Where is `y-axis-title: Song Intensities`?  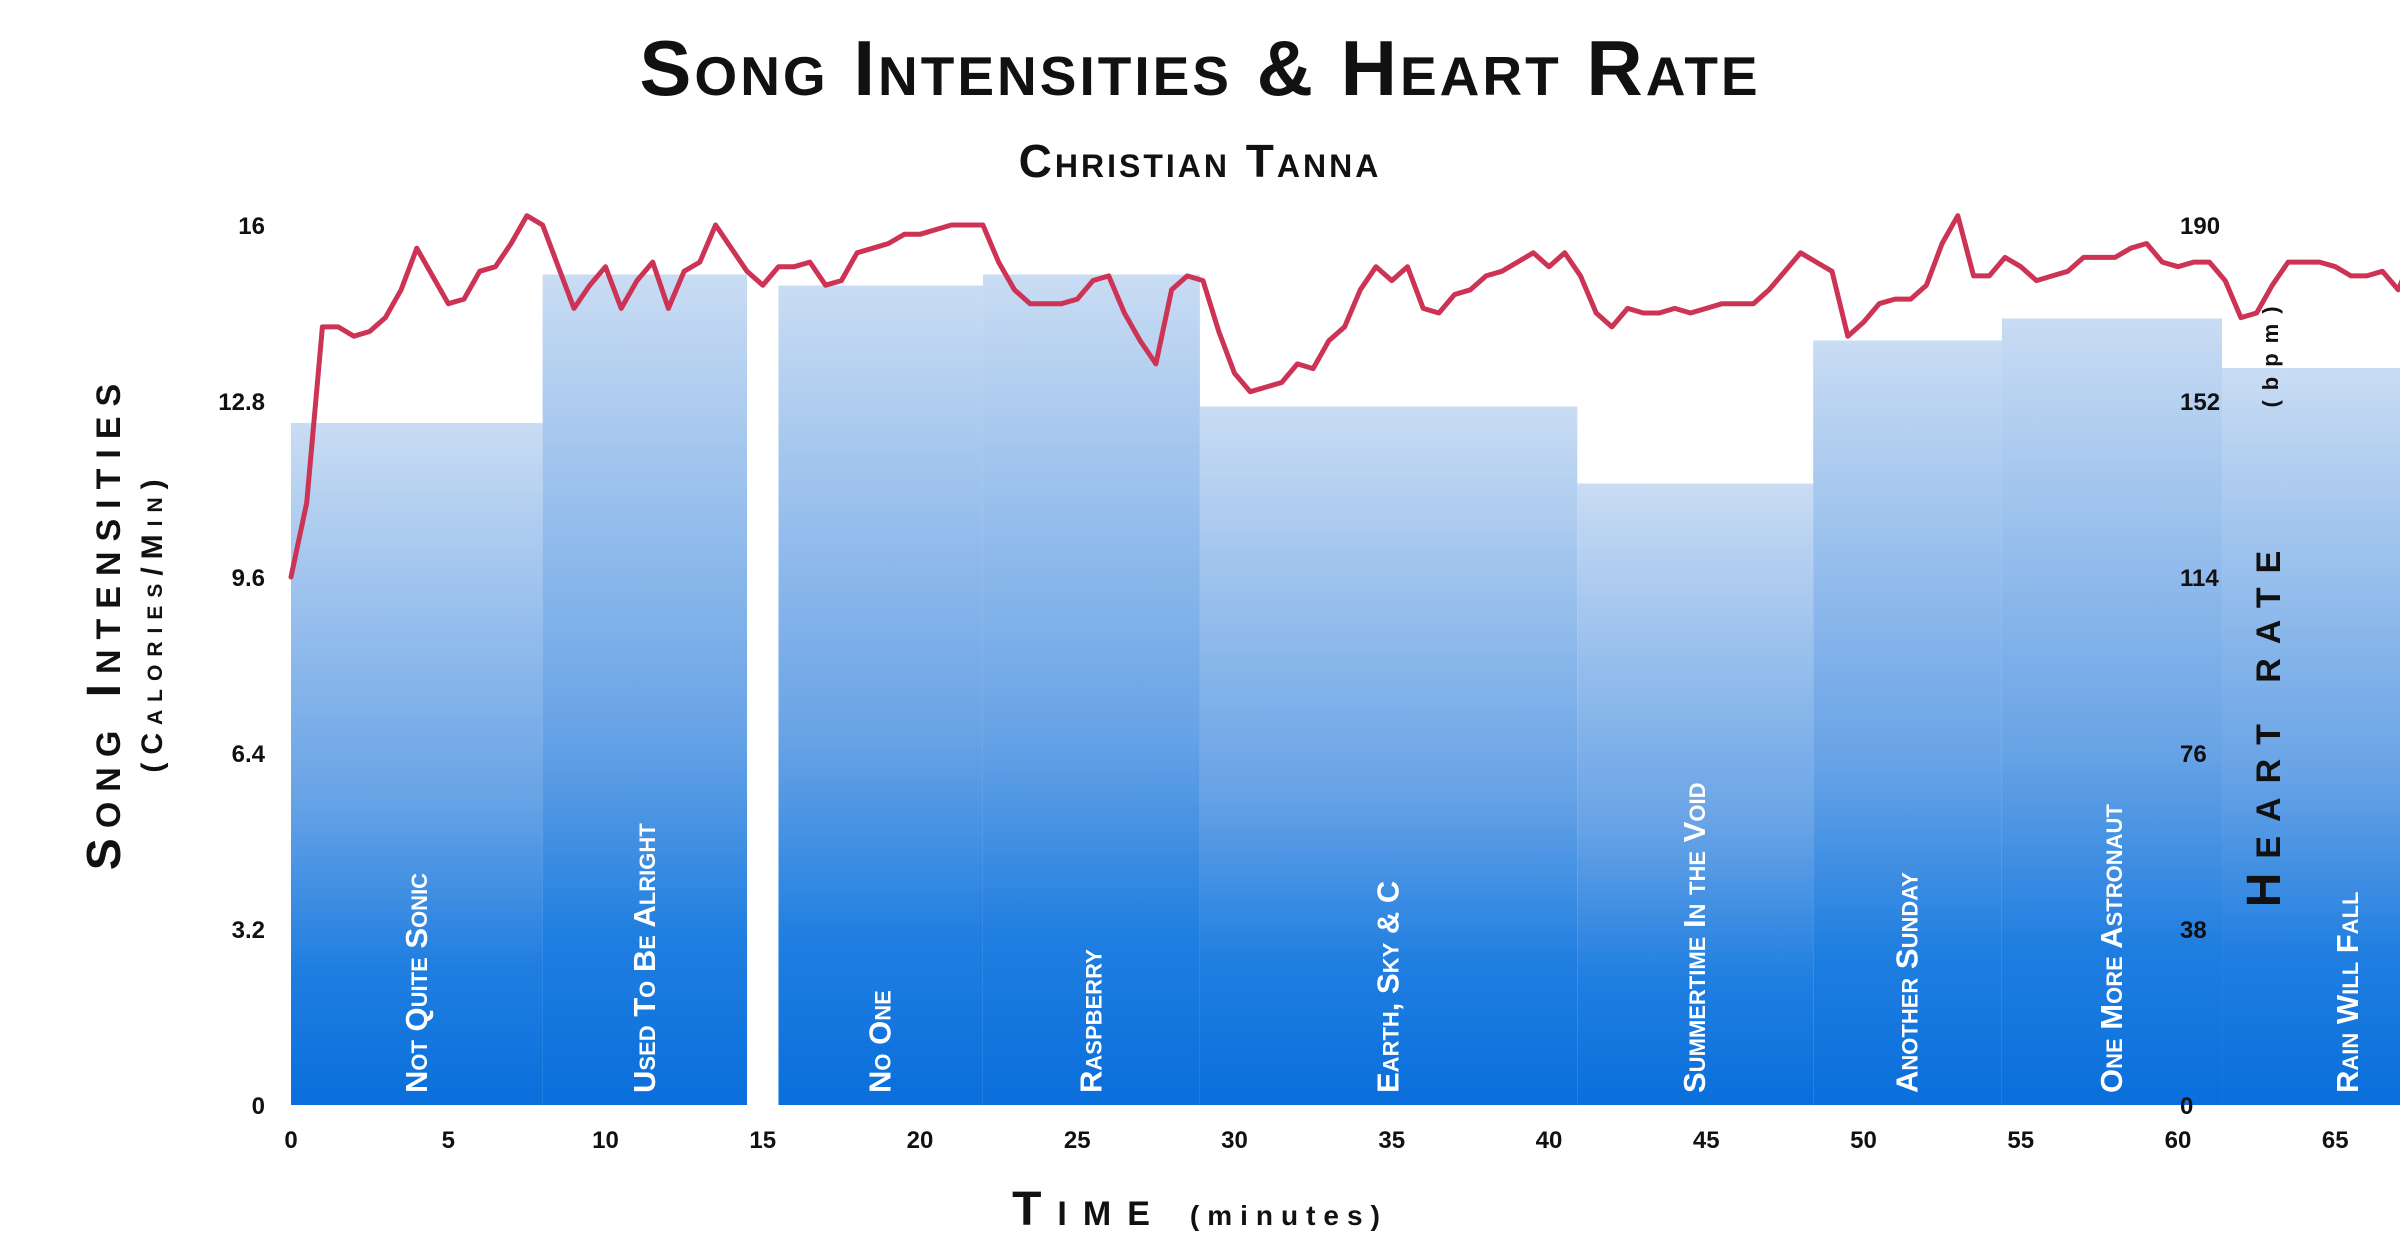
y-axis-title: Song Intensities is located at coordinates (104, 622).